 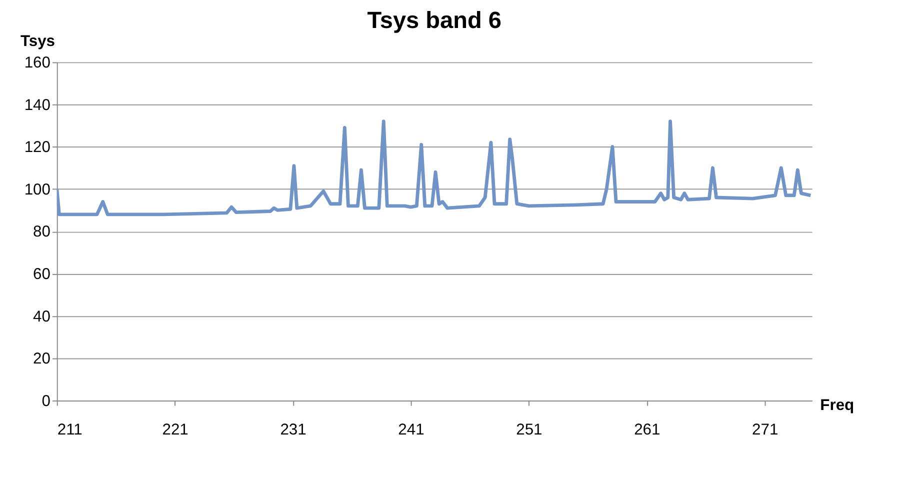 What do you see at coordinates (837, 405) in the screenshot?
I see `x-axis-title: Freq` at bounding box center [837, 405].